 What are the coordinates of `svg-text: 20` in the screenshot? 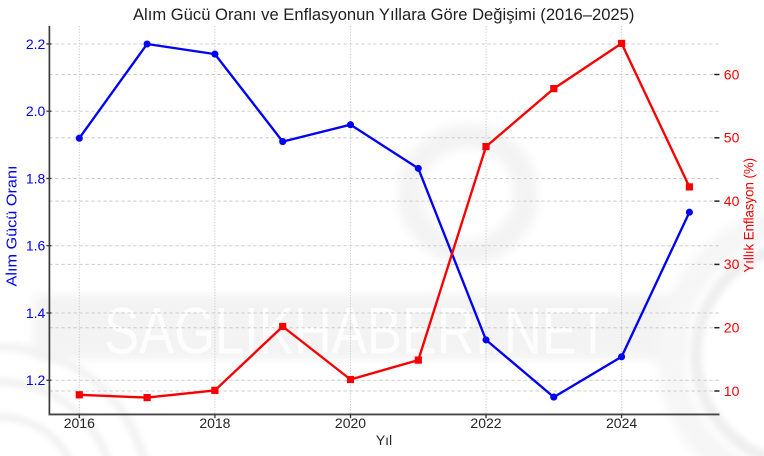 It's located at (732, 328).